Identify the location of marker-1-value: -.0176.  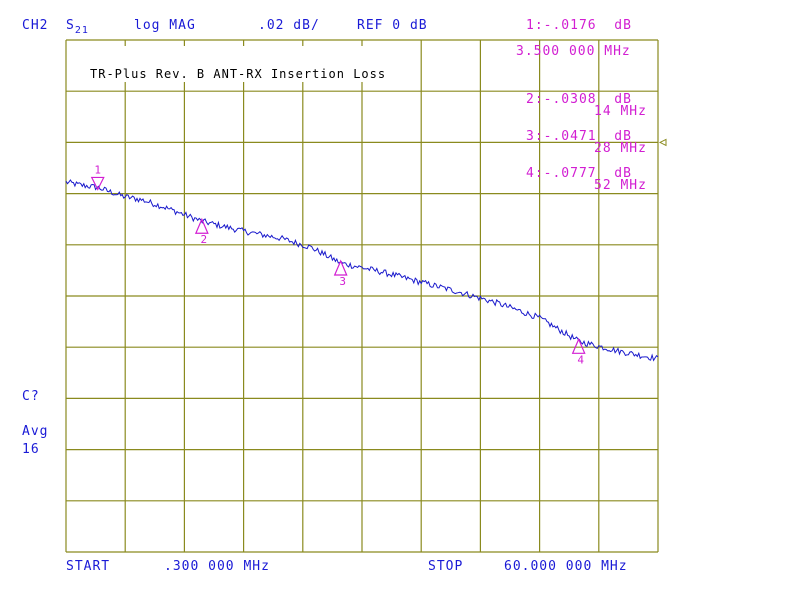
(570, 25).